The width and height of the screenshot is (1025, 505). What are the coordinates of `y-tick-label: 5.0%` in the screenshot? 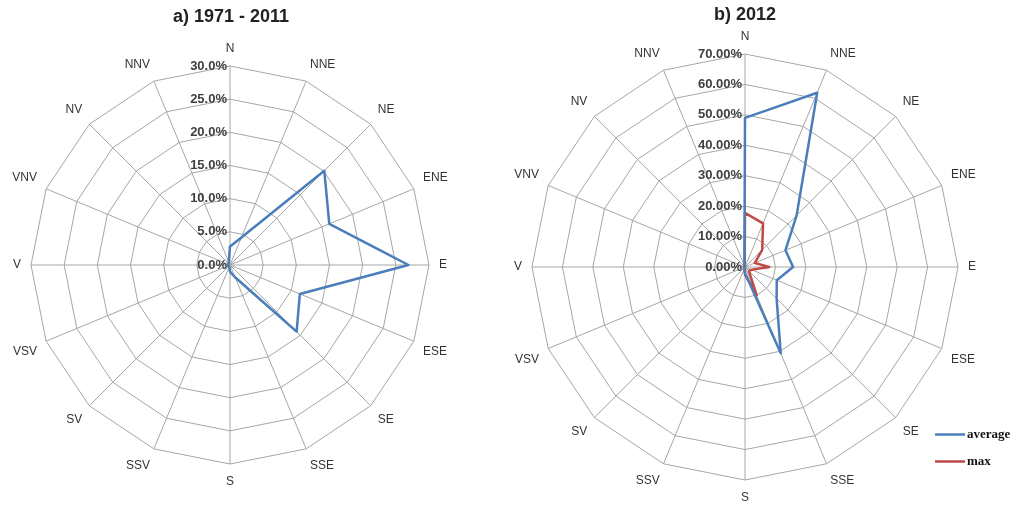 It's located at (212, 231).